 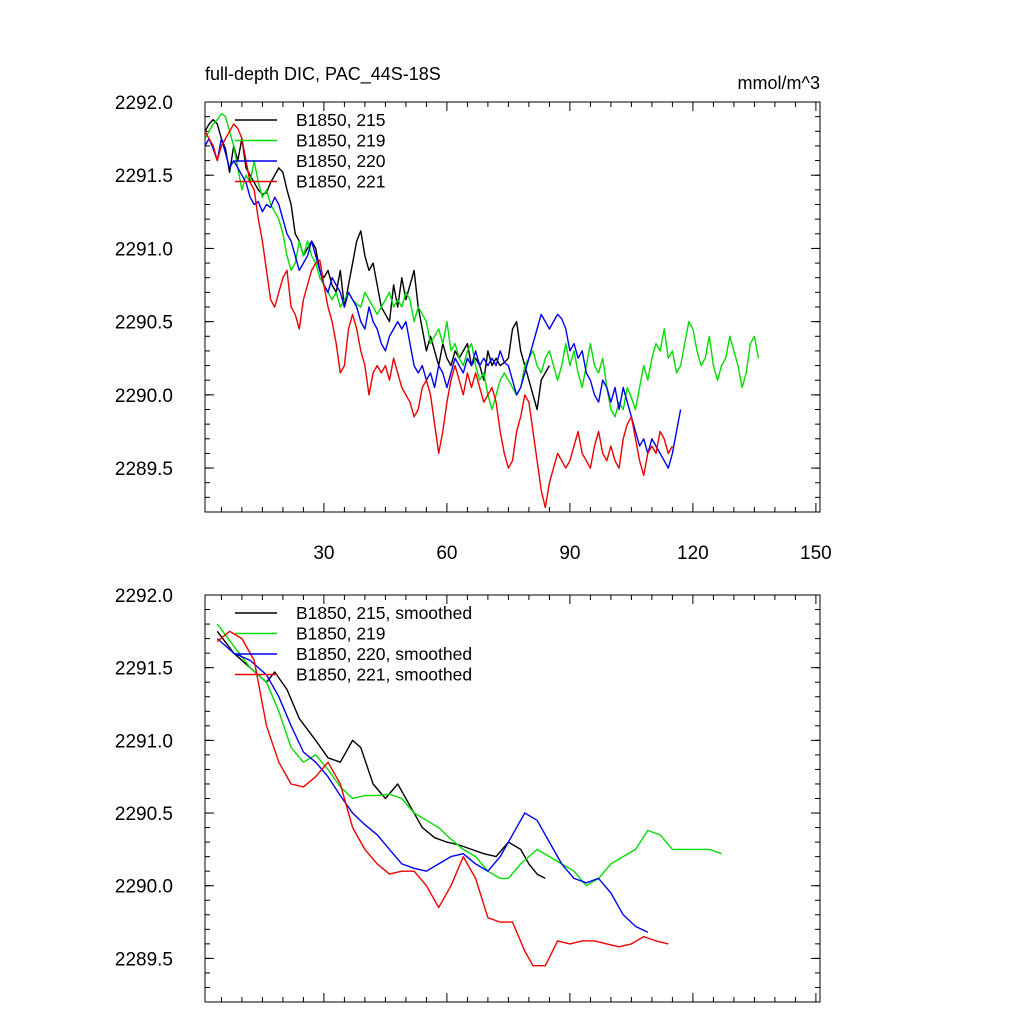 What do you see at coordinates (341, 120) in the screenshot?
I see `legend-label-1: B1850, 215` at bounding box center [341, 120].